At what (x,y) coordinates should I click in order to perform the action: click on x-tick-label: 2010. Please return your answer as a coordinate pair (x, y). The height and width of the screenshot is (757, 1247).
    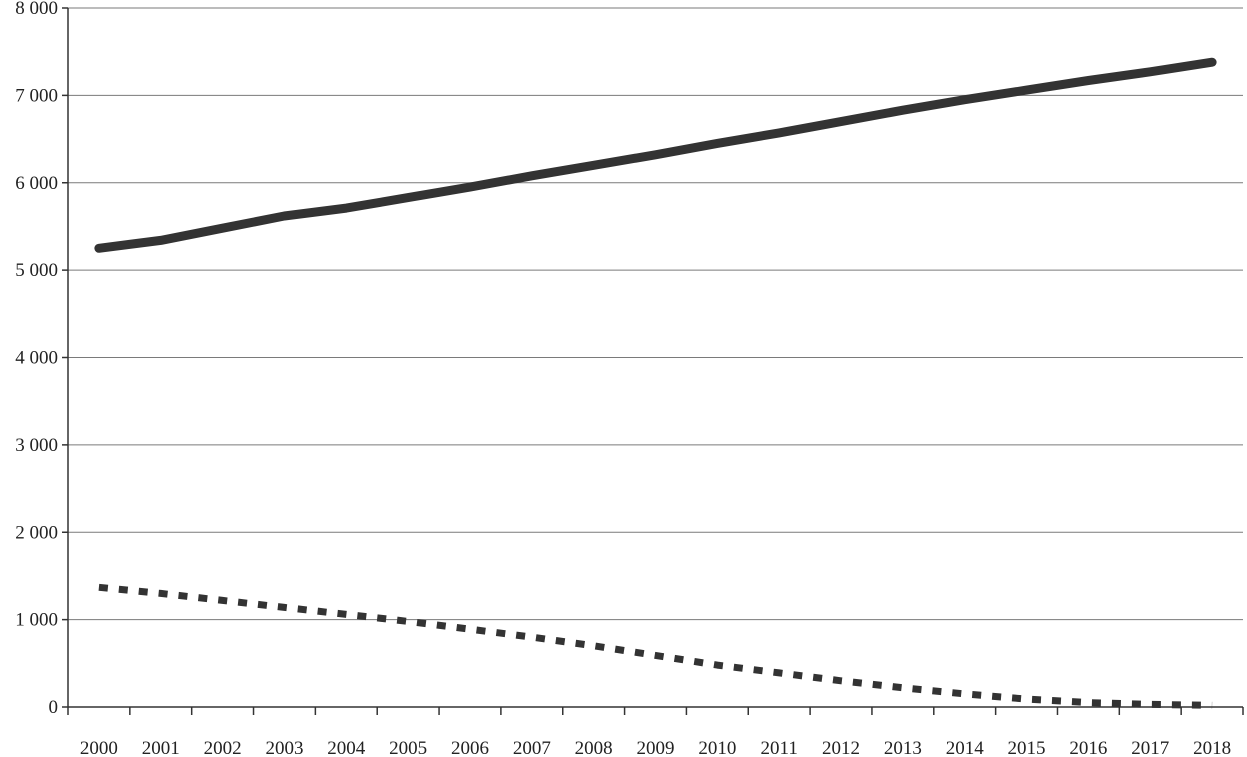
    Looking at the image, I should click on (717, 747).